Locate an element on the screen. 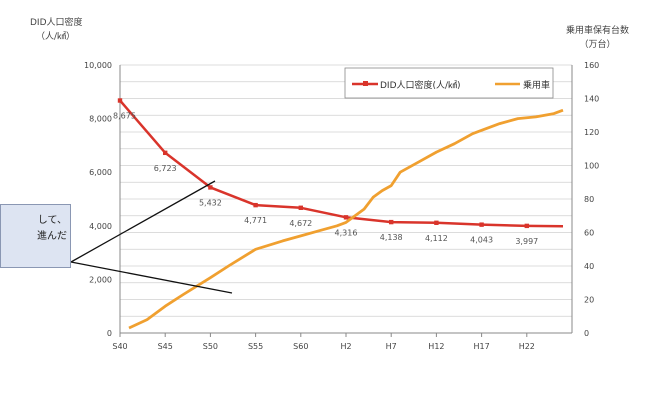 This screenshot has width=667, height=394. x-tick-label: H12 is located at coordinates (436, 346).